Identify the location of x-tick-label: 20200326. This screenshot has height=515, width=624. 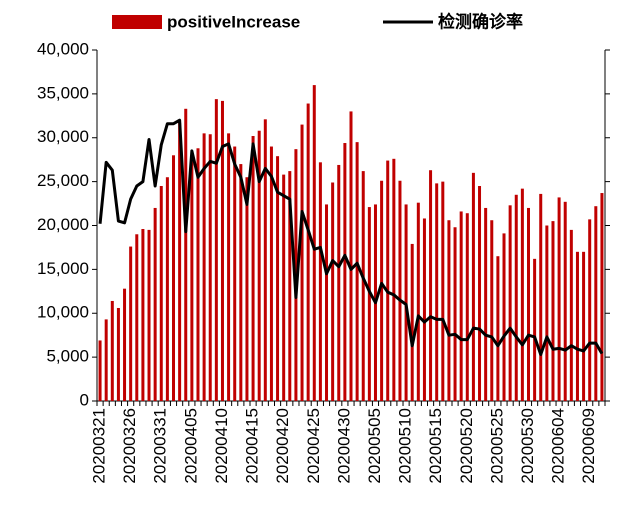
(129, 446).